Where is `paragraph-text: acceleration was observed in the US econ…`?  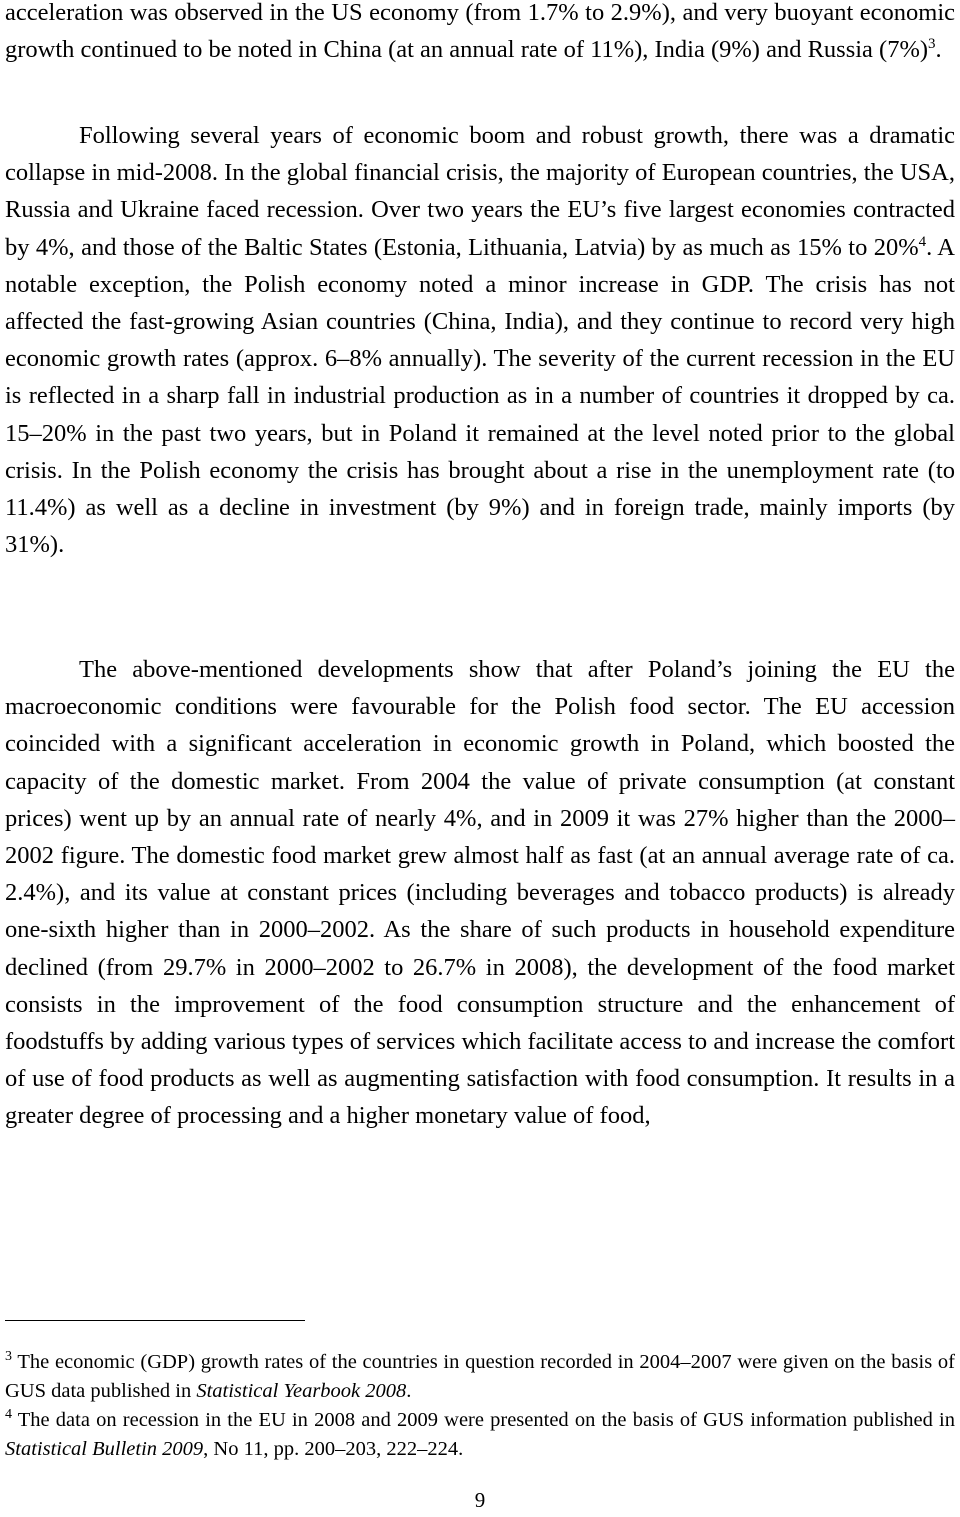
paragraph-text: acceleration was observed in the US econ… is located at coordinates (480, 32).